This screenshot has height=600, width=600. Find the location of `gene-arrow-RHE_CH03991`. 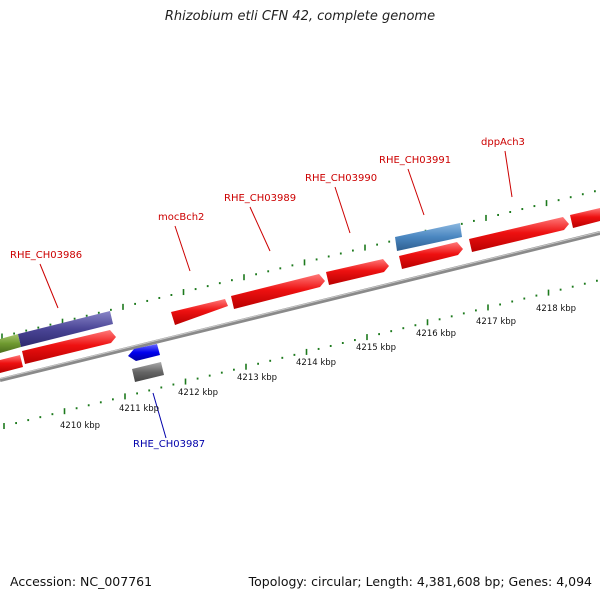

gene-arrow-RHE_CH03991 is located at coordinates (431, 255).